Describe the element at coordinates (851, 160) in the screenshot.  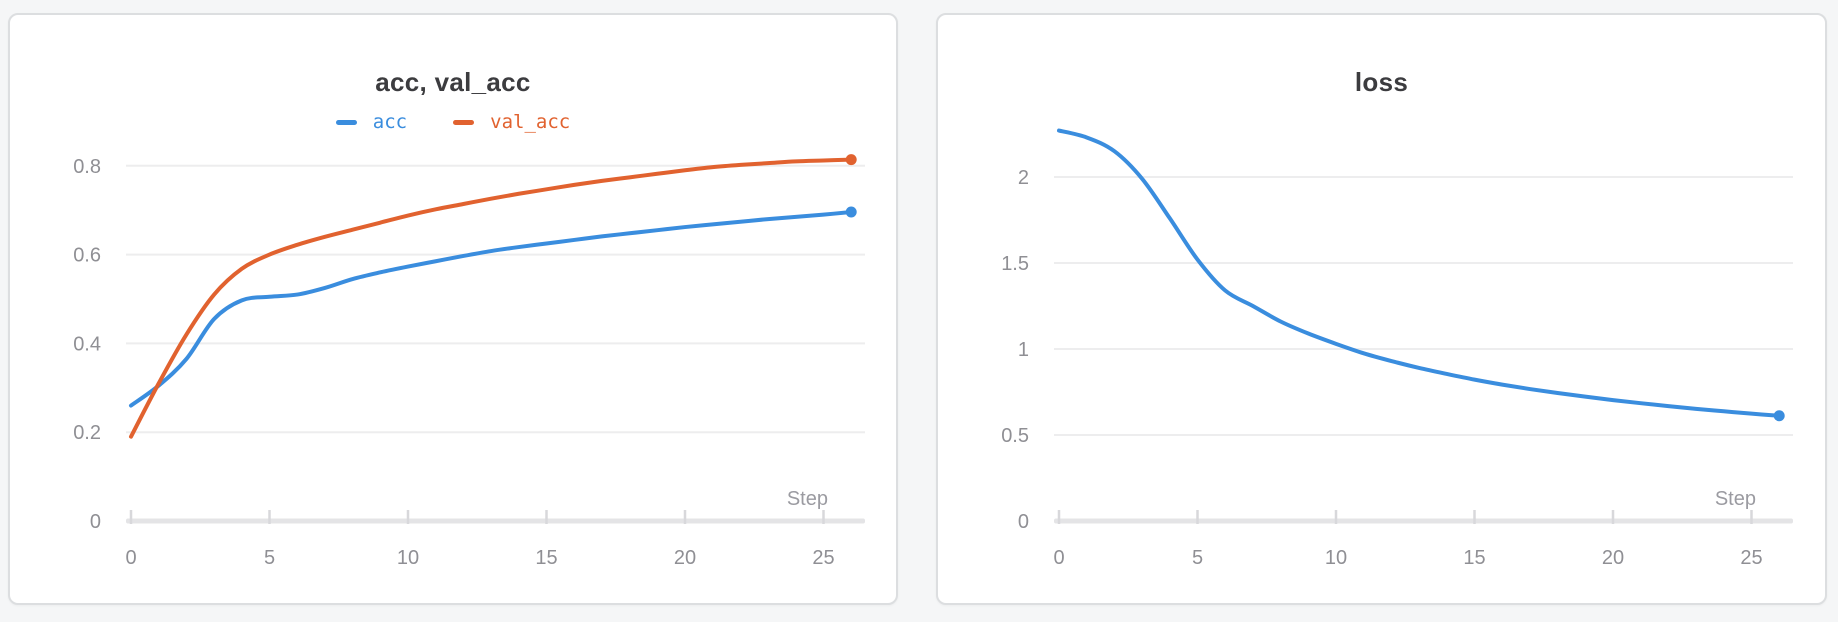
I see `series-end-dot-val_acc` at that location.